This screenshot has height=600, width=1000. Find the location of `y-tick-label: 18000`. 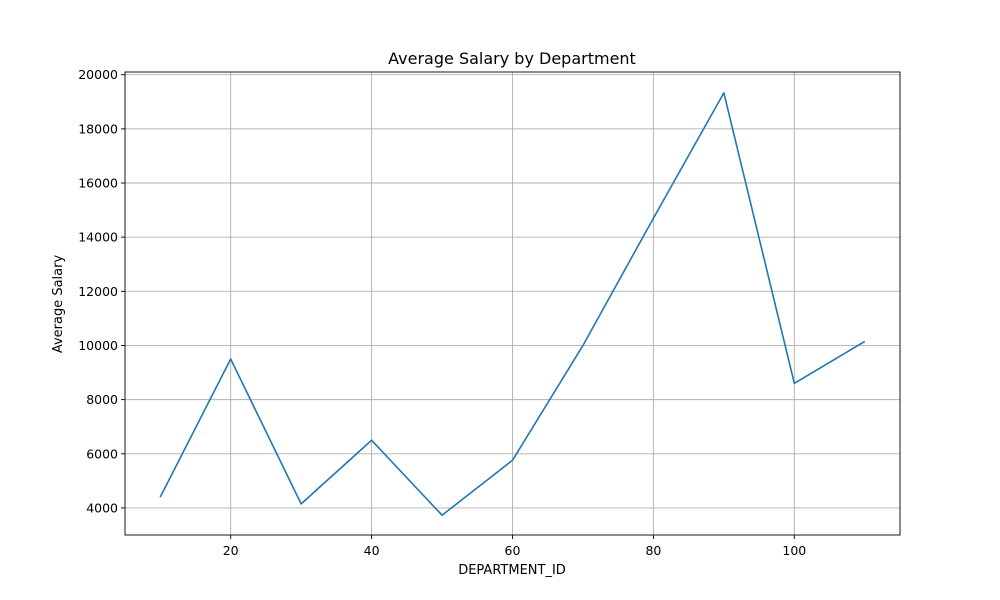

y-tick-label: 18000 is located at coordinates (98, 128).